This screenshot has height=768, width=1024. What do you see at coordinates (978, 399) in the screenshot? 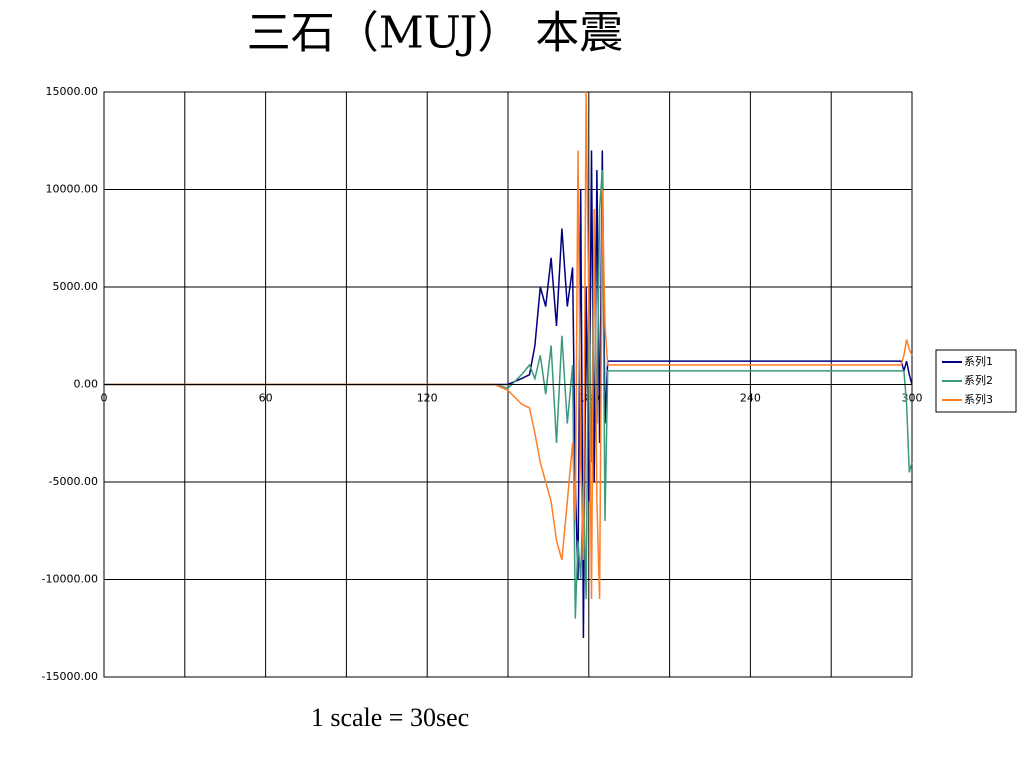
I see `legend-label: 系列3` at bounding box center [978, 399].